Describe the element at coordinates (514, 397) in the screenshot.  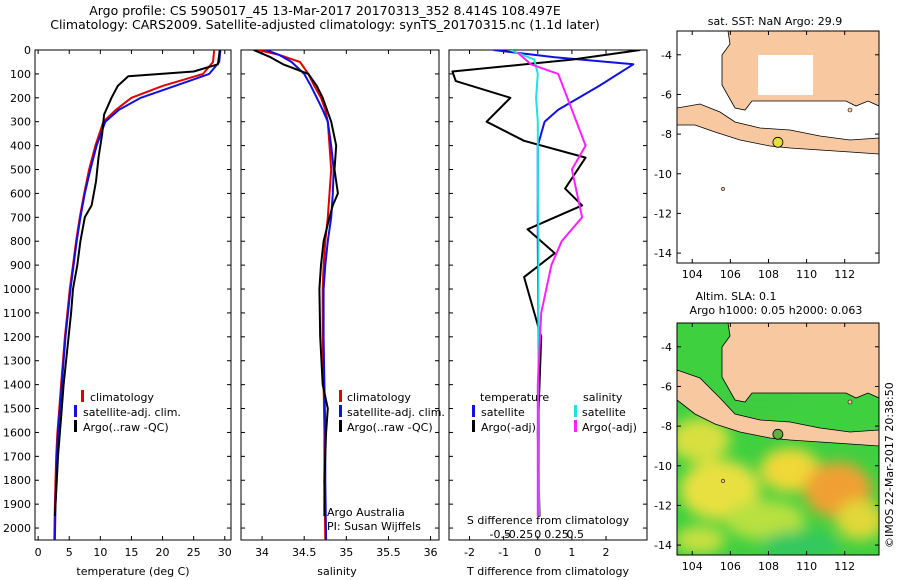
I see `legend-title-temperature: temperature` at that location.